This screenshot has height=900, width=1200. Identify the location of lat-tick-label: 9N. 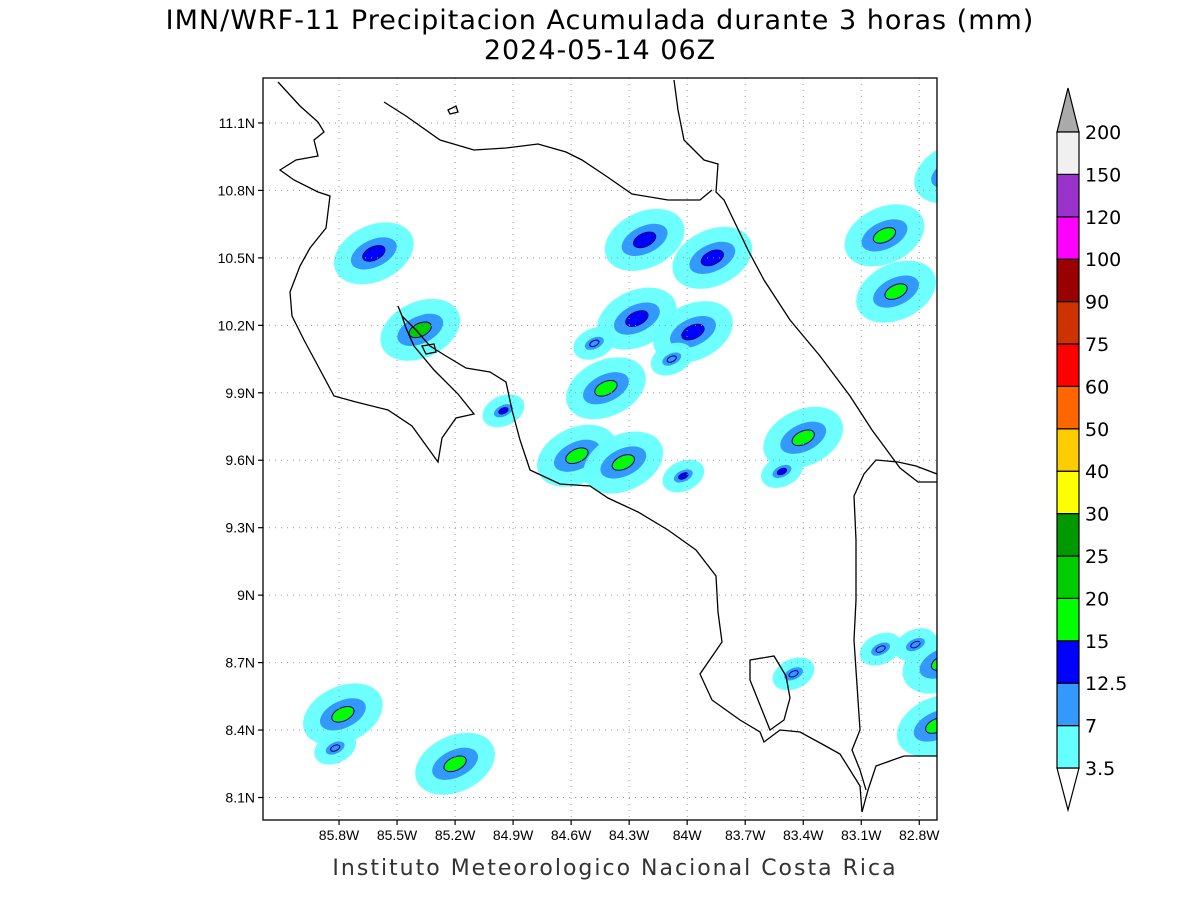
(246, 595).